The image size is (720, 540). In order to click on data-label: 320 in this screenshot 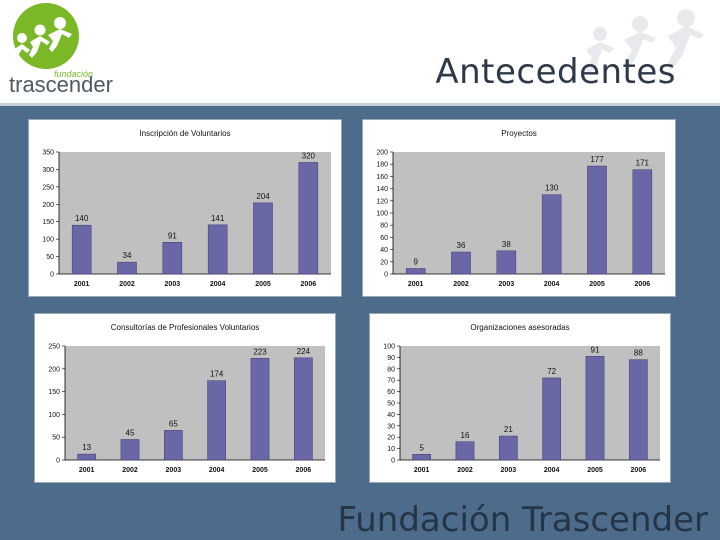, I will do `click(309, 155)`.